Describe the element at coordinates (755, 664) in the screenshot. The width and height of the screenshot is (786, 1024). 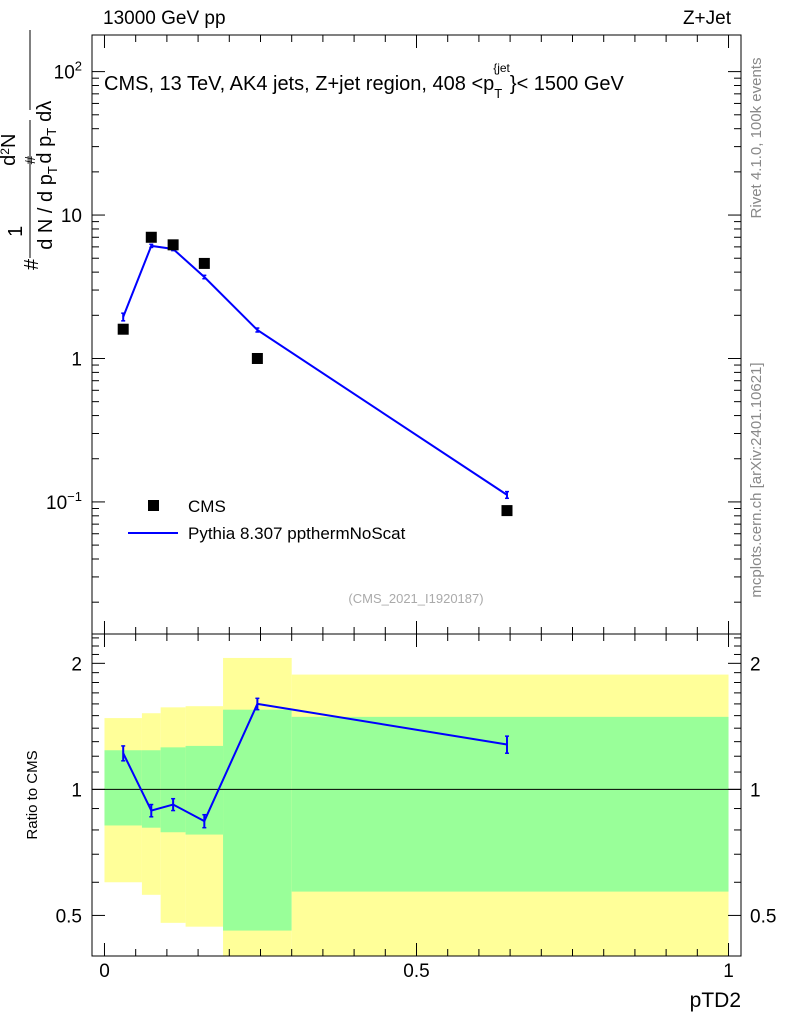
I see `ratio-y-tick-label-right: 2` at that location.